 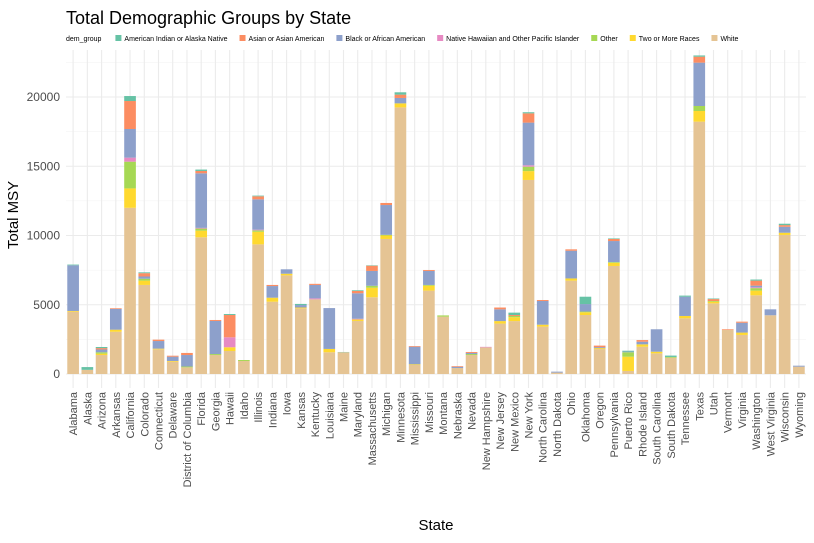 What do you see at coordinates (700, 406) in the screenshot?
I see `x-tick-label: Texas` at bounding box center [700, 406].